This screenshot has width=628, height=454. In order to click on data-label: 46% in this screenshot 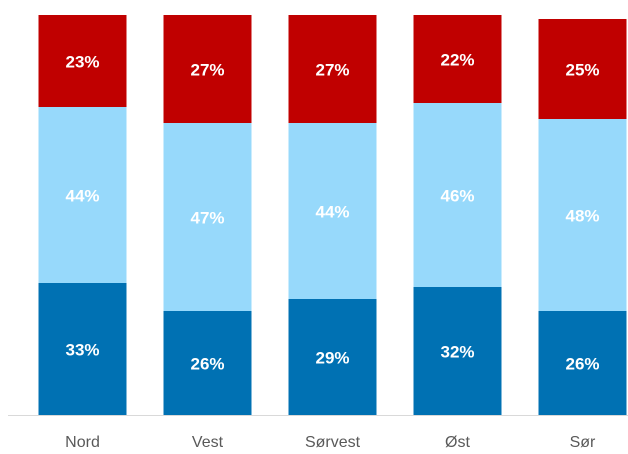, I will do `click(457, 195)`.